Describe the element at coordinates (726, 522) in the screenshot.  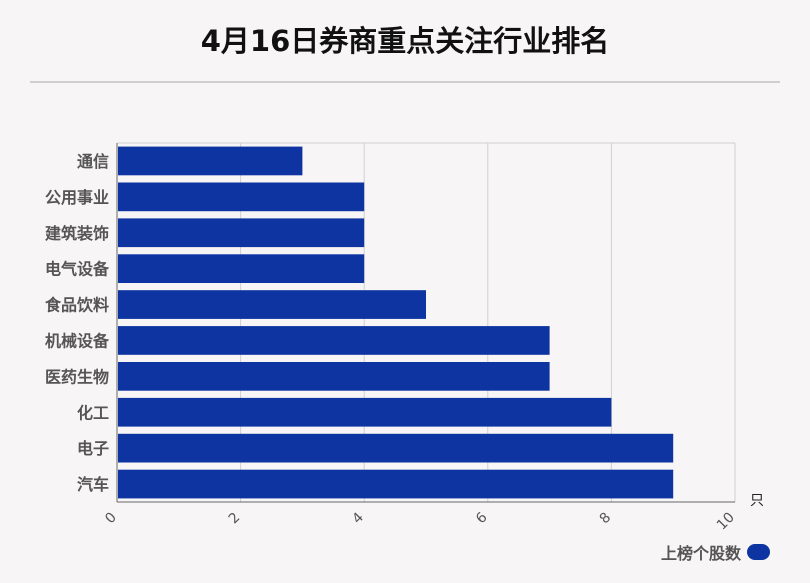
I see `x-tick-label: 10` at that location.